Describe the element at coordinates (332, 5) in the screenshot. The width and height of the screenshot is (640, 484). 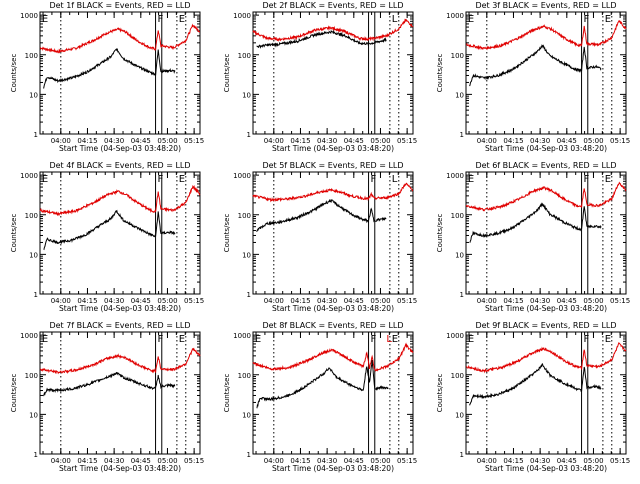
I see `panel-title: Det 2f BLACK = Events, RED = LLD` at that location.